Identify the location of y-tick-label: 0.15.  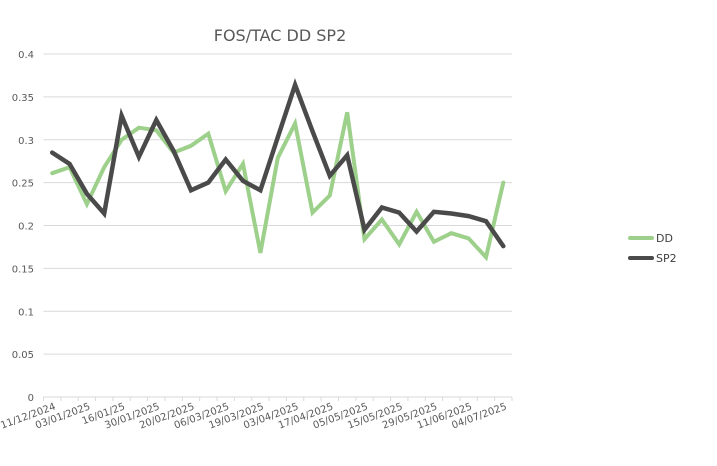
(23, 269).